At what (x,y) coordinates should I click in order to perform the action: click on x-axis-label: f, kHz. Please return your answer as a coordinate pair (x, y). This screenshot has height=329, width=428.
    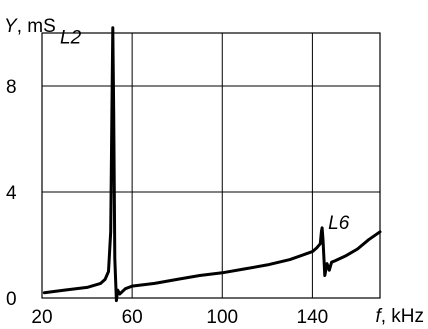
    Looking at the image, I should click on (399, 316).